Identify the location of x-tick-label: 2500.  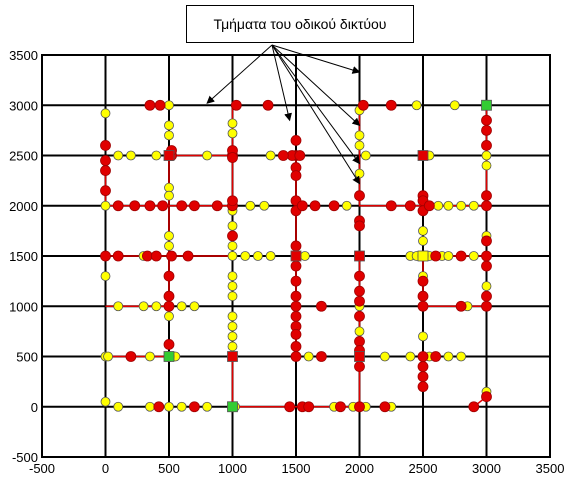
(423, 468).